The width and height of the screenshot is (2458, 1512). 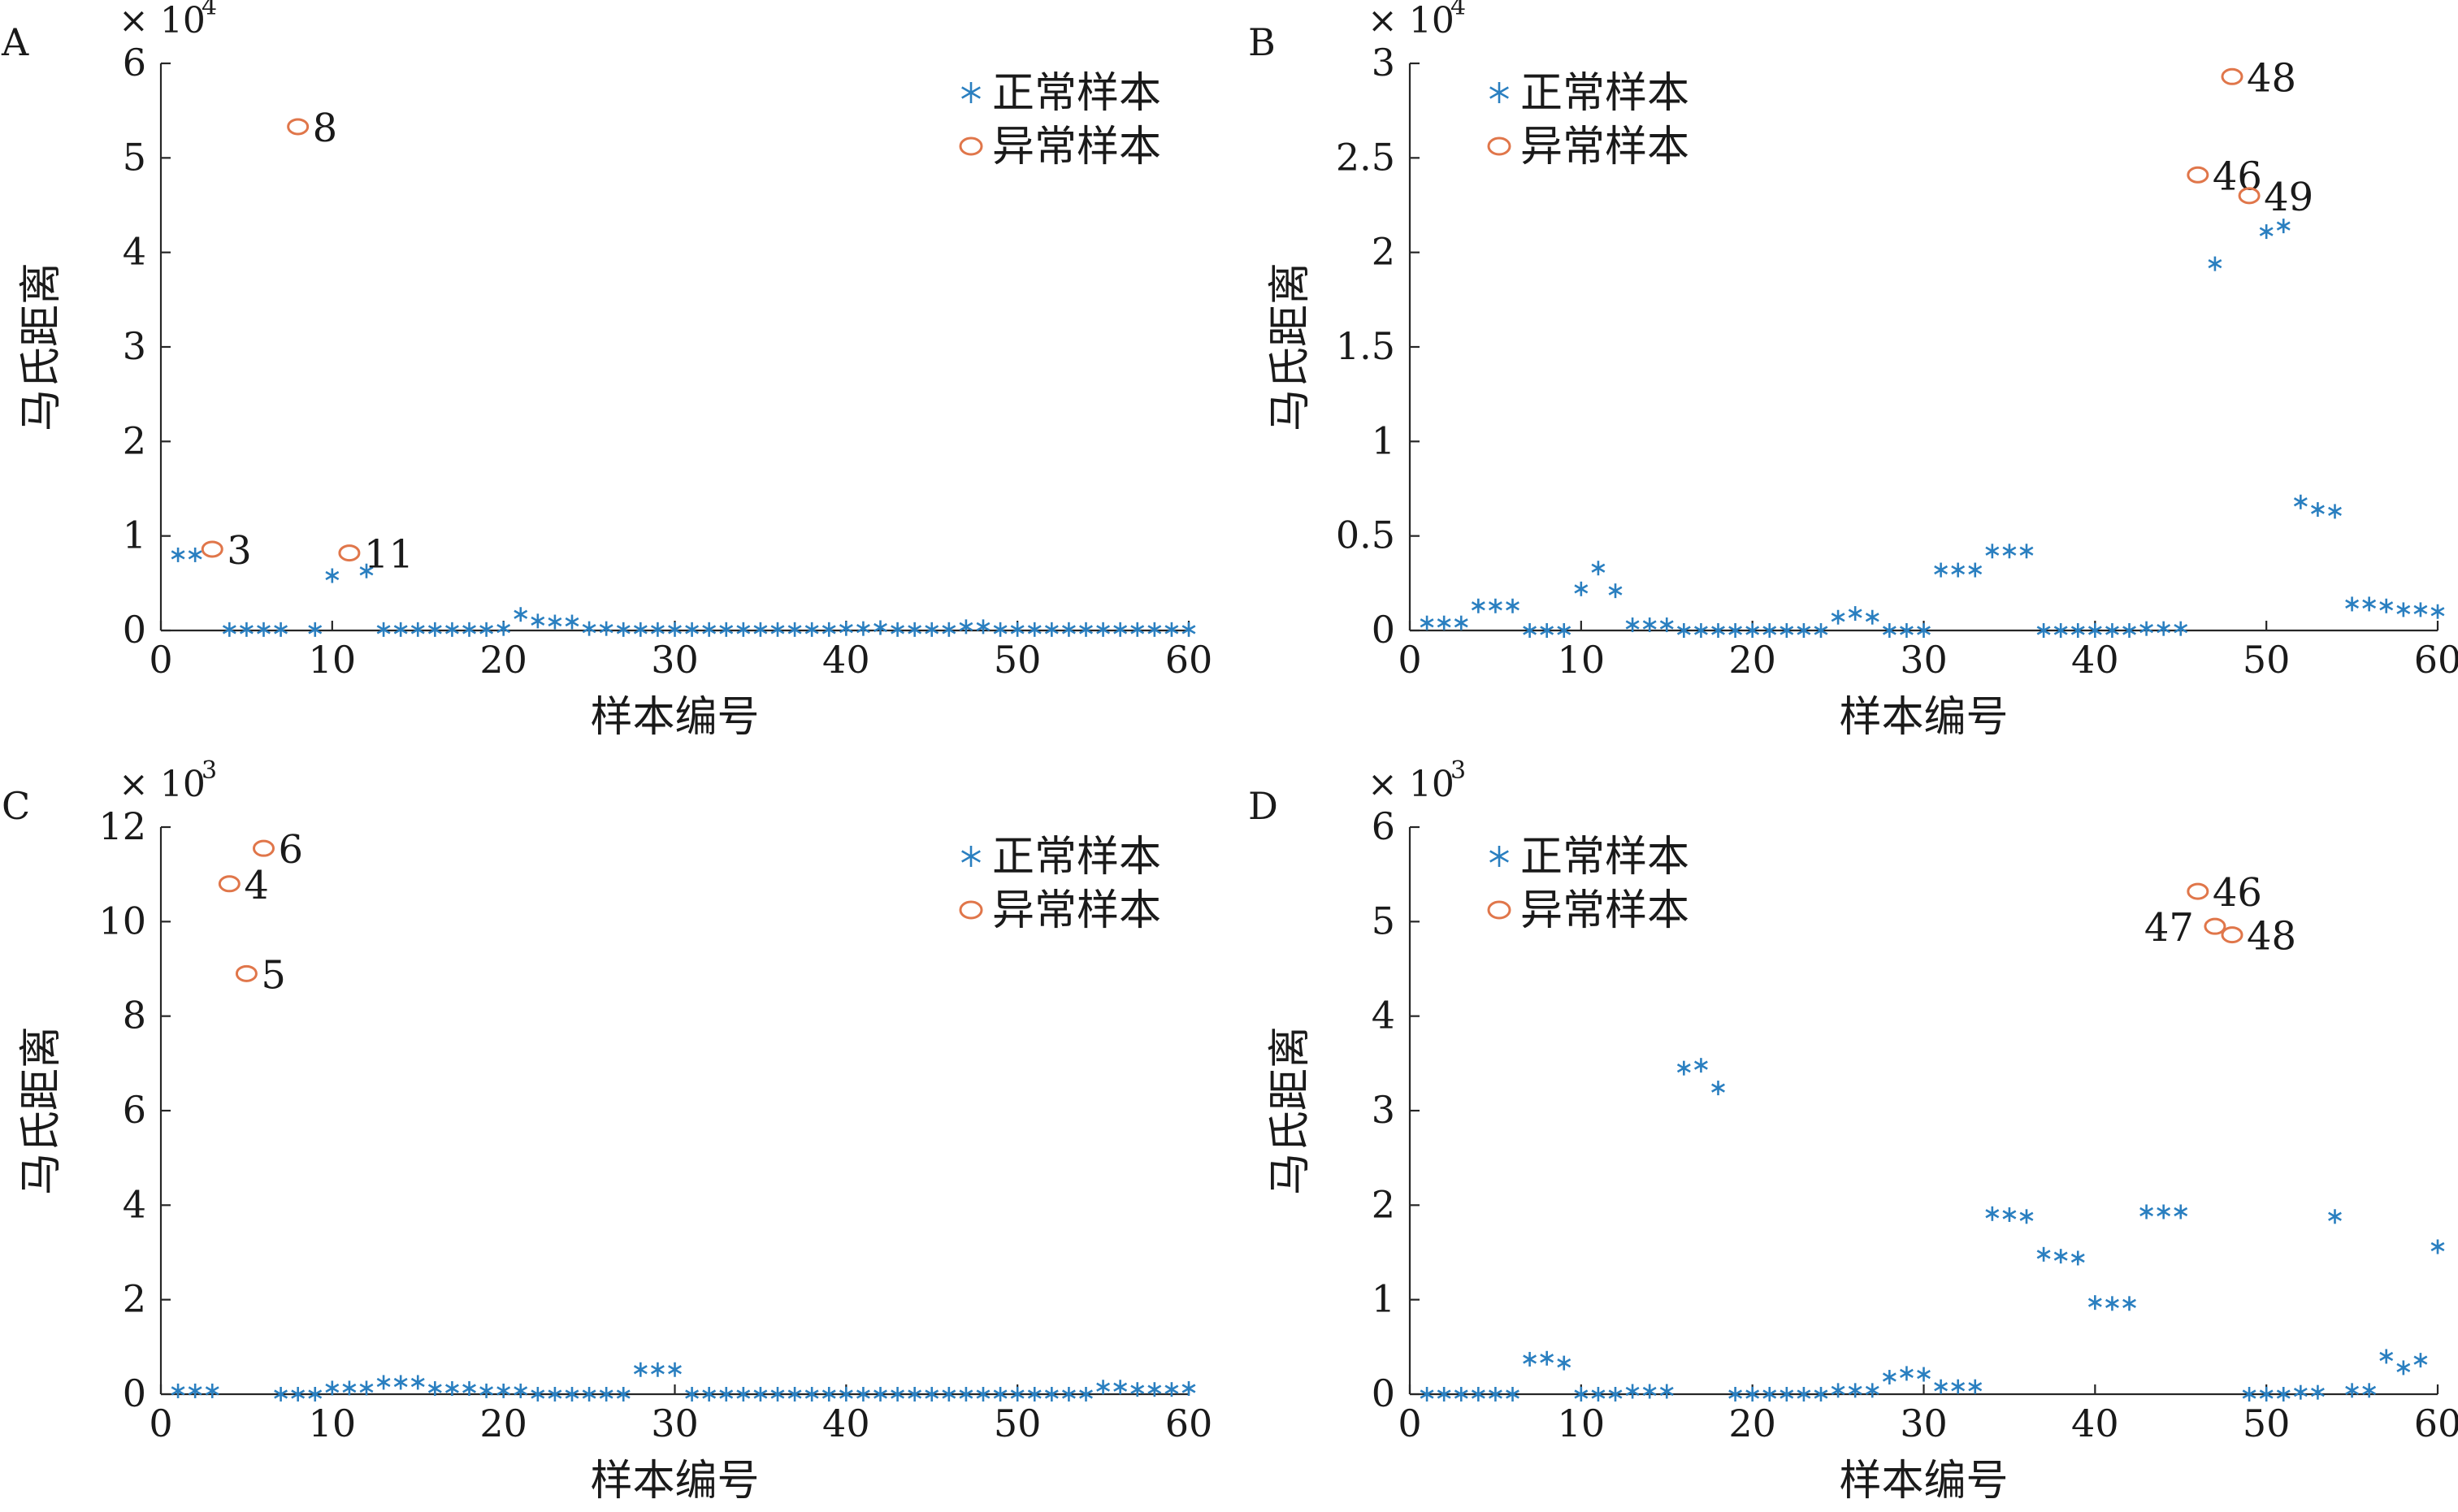 What do you see at coordinates (1365, 346) in the screenshot?
I see `y-tick-label: 1.5` at bounding box center [1365, 346].